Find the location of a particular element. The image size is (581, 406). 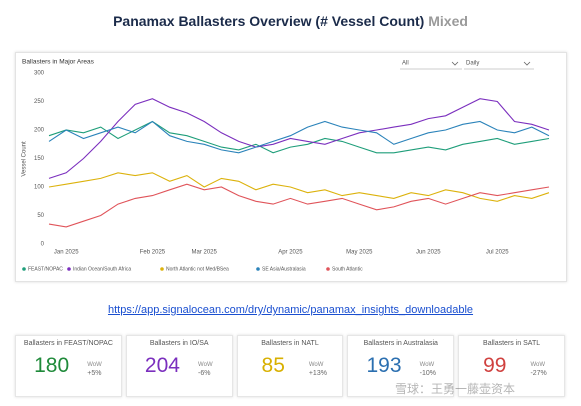

y-axis-label: Vessel Count is located at coordinates (25, 159).